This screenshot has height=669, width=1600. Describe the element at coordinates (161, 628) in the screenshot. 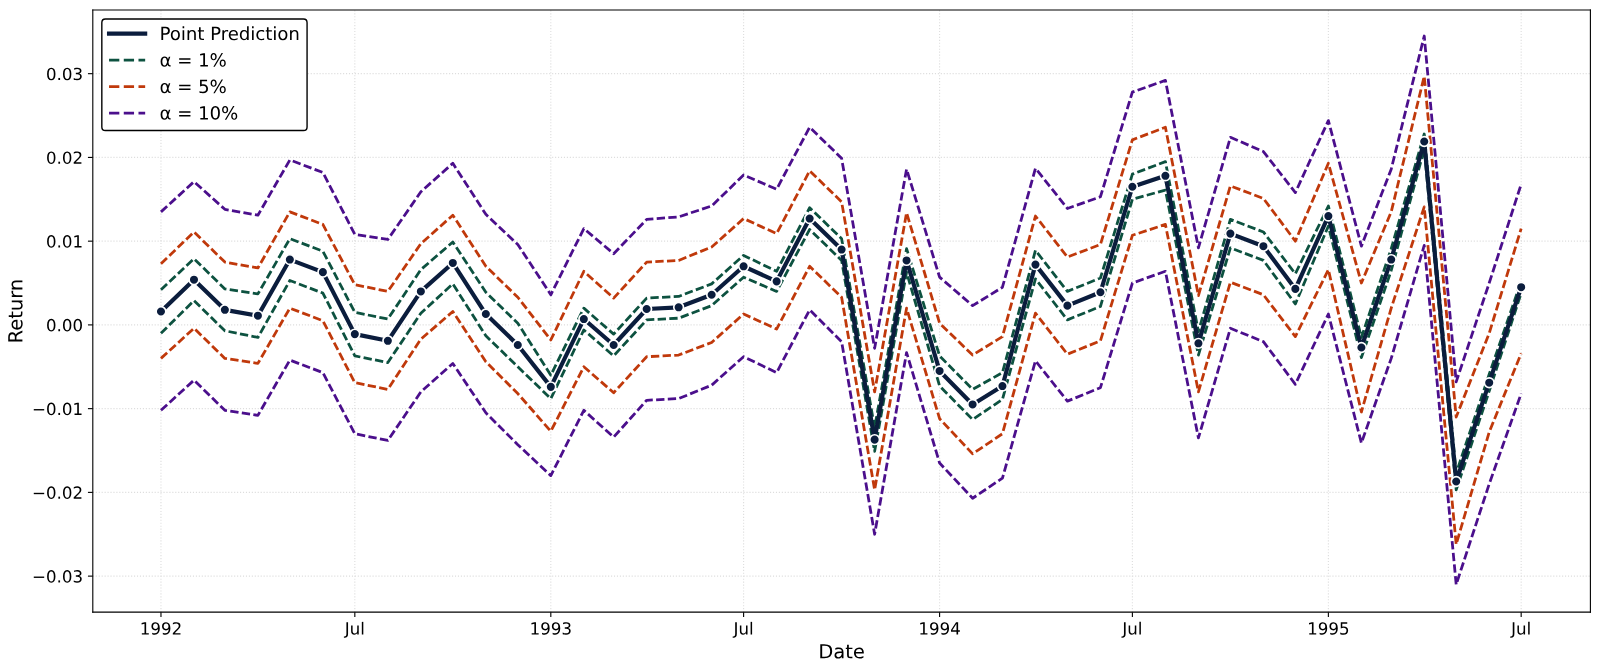

I see `x-tick-label: 1992` at that location.